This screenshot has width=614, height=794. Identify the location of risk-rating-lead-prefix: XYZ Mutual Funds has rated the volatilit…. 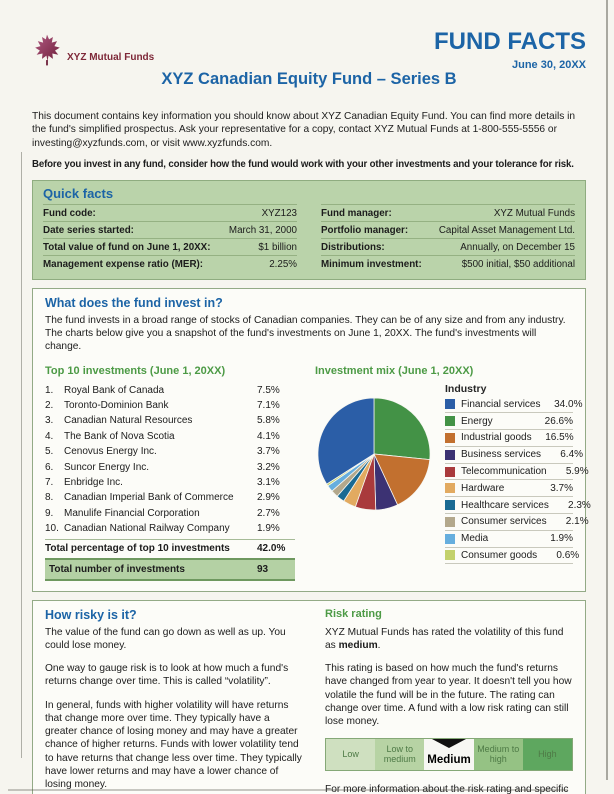
(444, 638).